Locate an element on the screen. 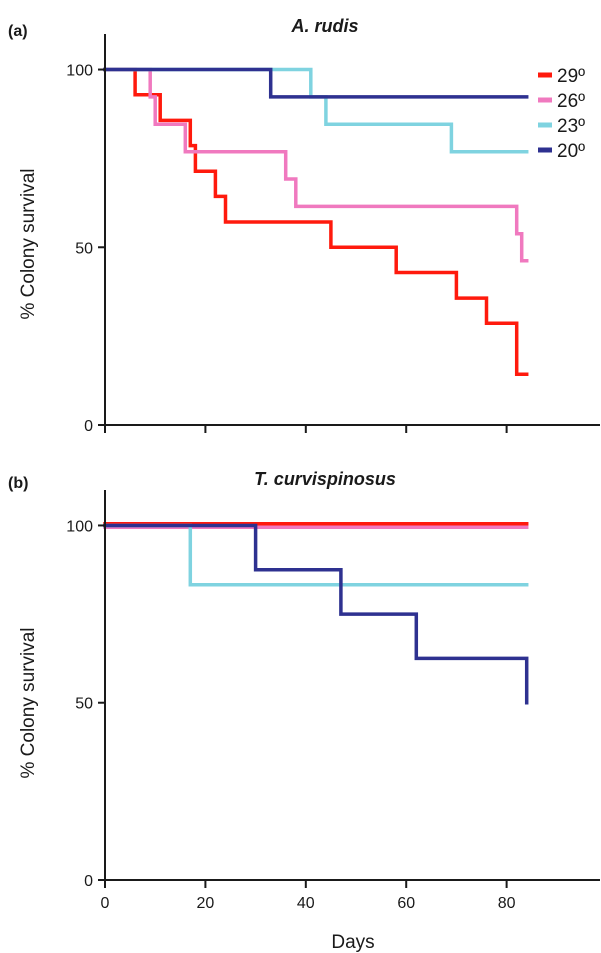 This screenshot has height=953, width=601. panel-b-series-2-line is located at coordinates (316, 555).